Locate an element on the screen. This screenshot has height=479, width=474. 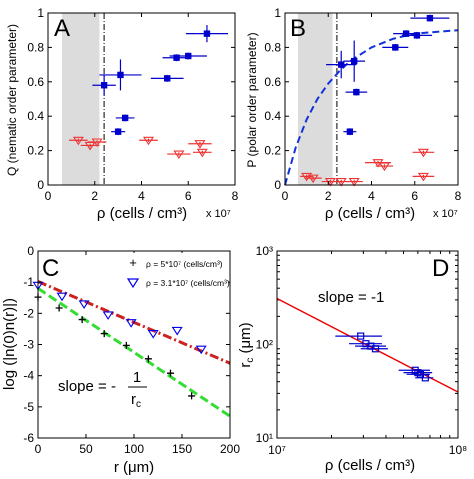
panel-d-xtick-label-1: 10⁸ is located at coordinates (458, 450).